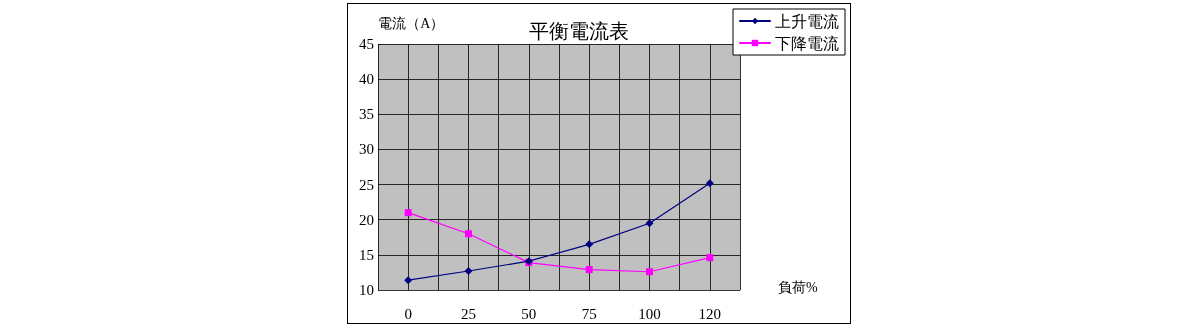 The height and width of the screenshot is (330, 1200). What do you see at coordinates (579, 31) in the screenshot?
I see `chart-title: 平衡電流表` at bounding box center [579, 31].